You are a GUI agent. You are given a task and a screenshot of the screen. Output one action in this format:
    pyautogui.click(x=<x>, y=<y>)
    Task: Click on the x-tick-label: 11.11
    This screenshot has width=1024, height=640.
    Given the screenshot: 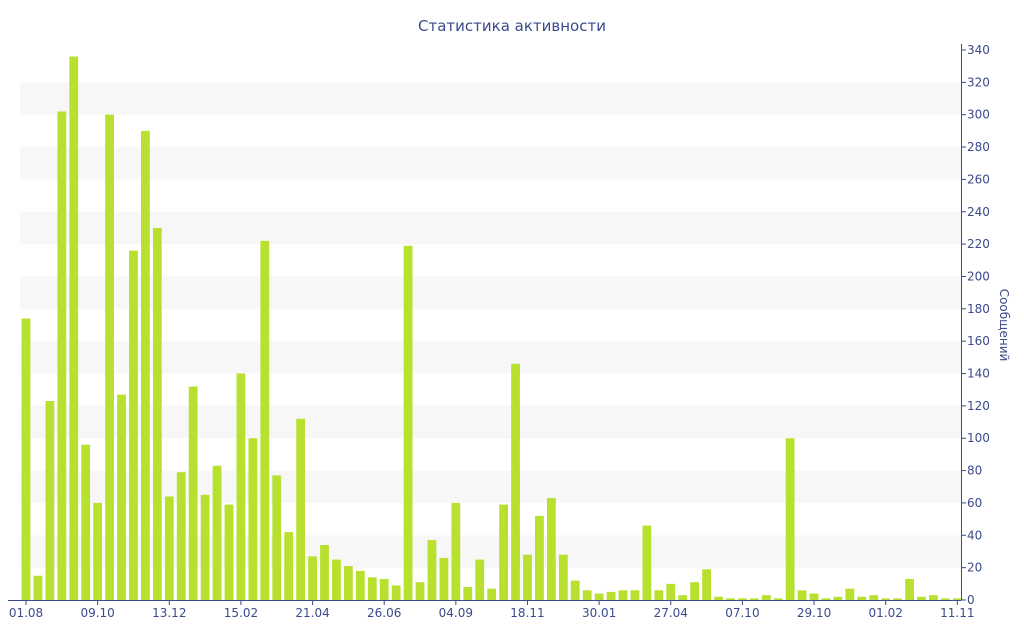 What is the action you would take?
    pyautogui.click(x=957, y=613)
    